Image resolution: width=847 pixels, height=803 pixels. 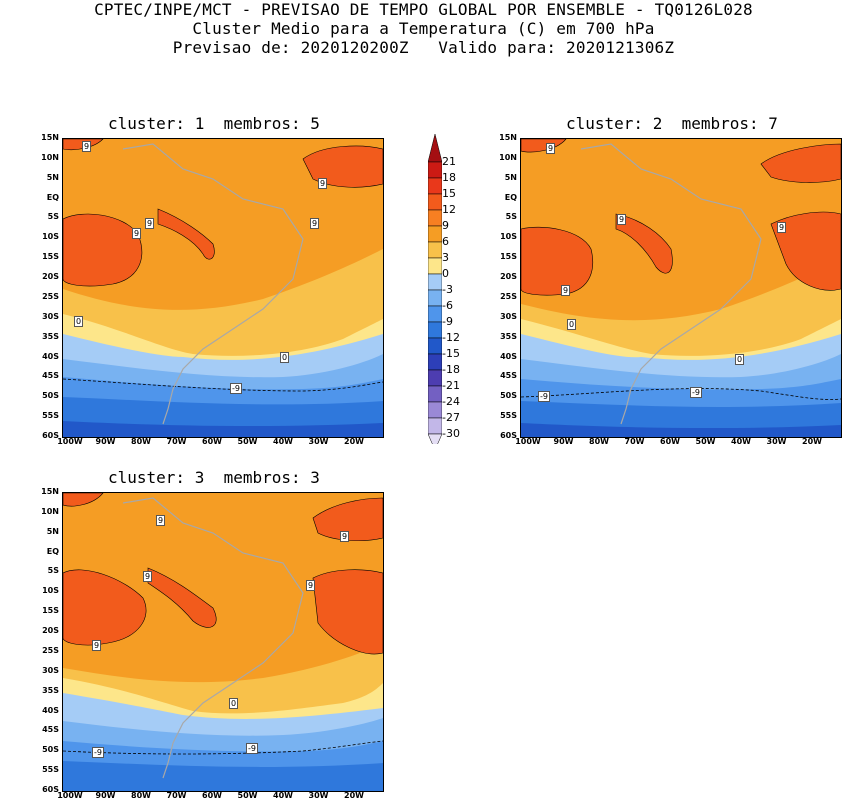 What do you see at coordinates (50, 591) in the screenshot?
I see `lat-tick-label: 10S` at bounding box center [50, 591].